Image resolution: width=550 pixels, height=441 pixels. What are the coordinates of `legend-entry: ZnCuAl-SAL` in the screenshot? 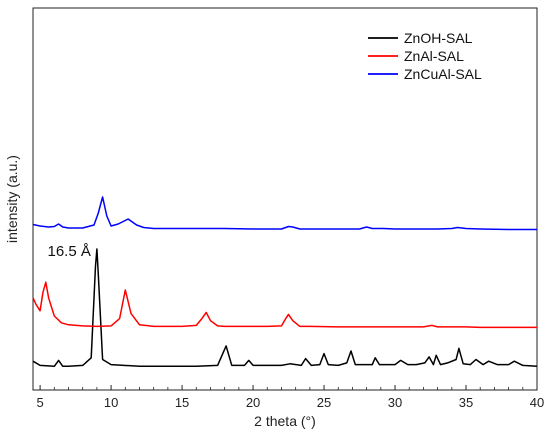 It's located at (443, 74).